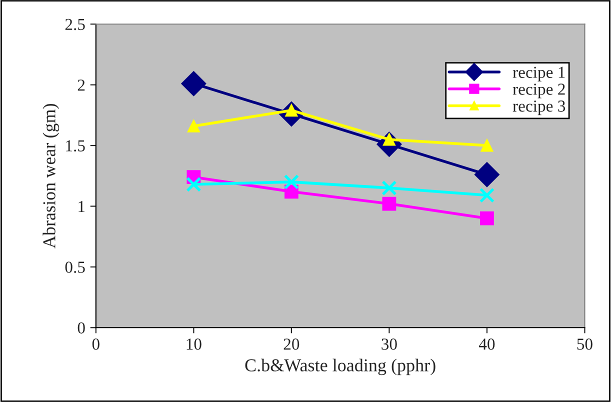 Image resolution: width=611 pixels, height=402 pixels. What do you see at coordinates (51, 176) in the screenshot?
I see `y-axis-title: Abrasion wear (gm)` at bounding box center [51, 176].